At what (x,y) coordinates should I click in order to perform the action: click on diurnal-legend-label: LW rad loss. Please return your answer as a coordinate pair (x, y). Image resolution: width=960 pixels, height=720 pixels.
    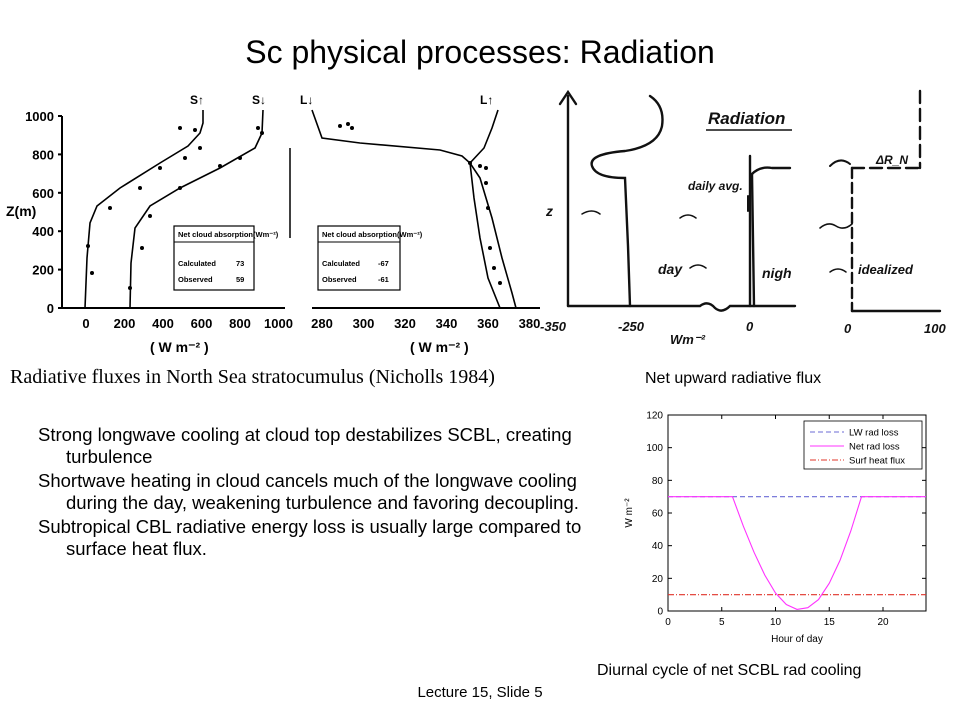
    Looking at the image, I should click on (874, 433).